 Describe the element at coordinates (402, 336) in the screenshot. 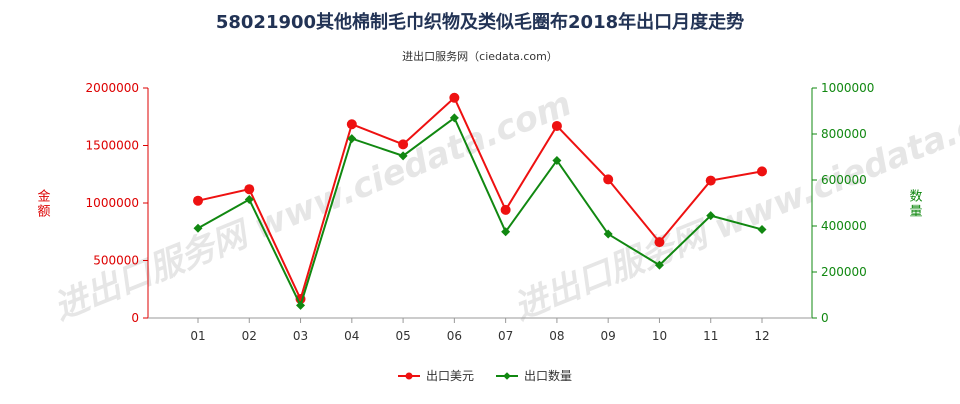

I see `x-axis-tick-label: 05` at that location.